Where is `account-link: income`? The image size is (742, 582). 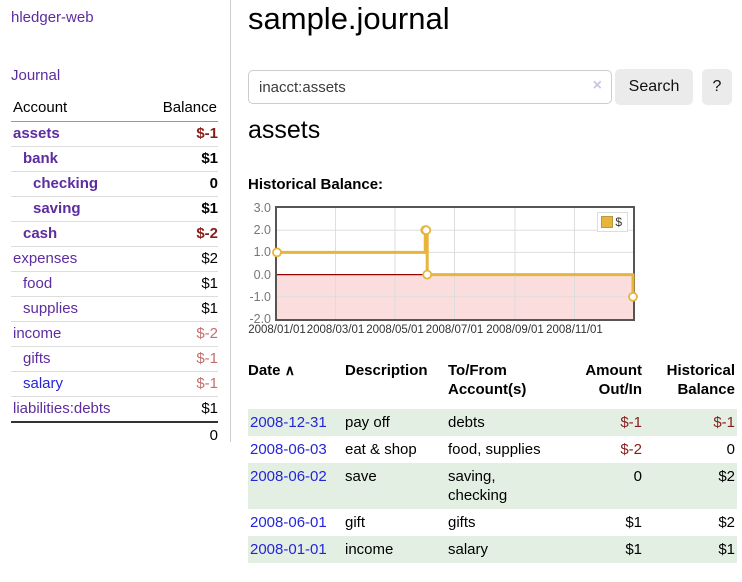
account-link: income is located at coordinates (37, 333).